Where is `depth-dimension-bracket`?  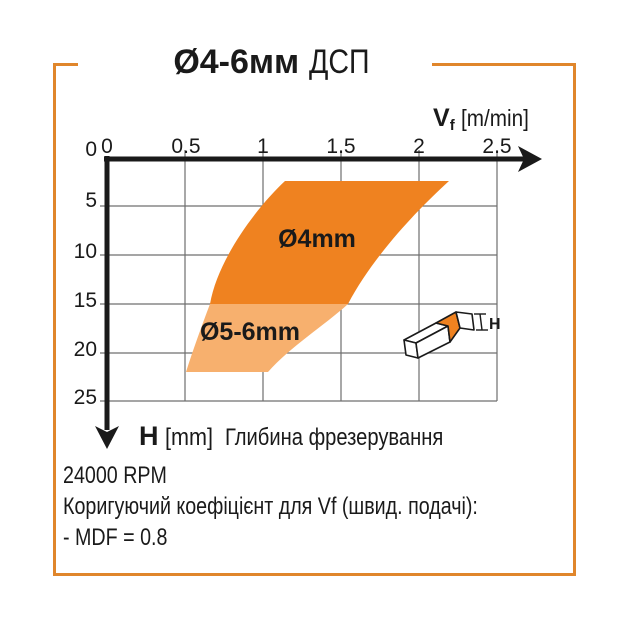
depth-dimension-bracket is located at coordinates (481, 322).